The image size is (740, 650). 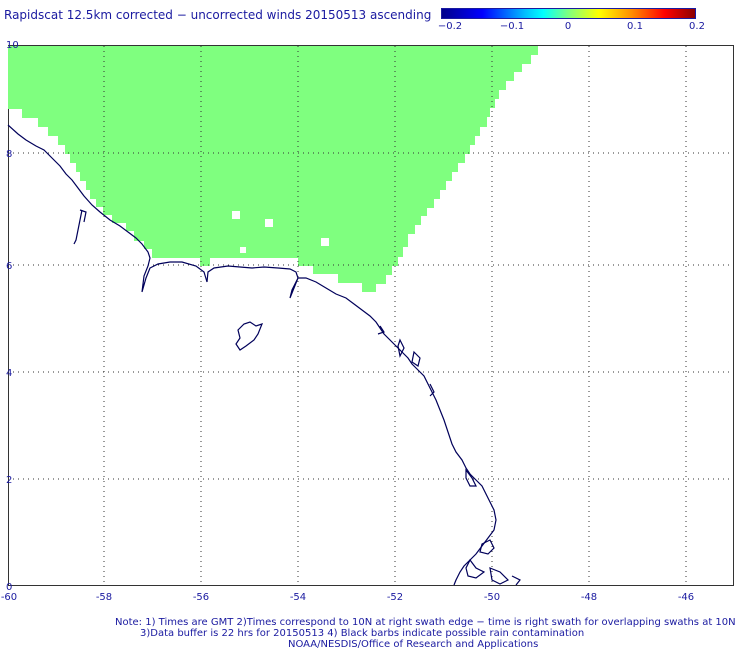 What do you see at coordinates (9, 266) in the screenshot?
I see `lat-tick: 6` at bounding box center [9, 266].